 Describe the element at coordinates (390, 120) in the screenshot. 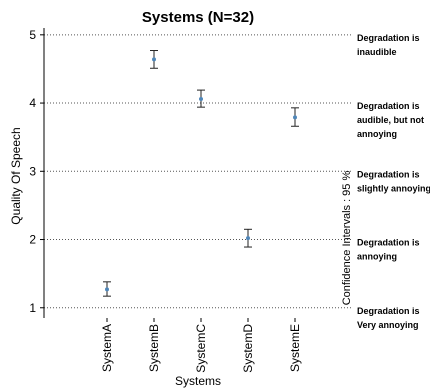

I see `degradation-annotation: audible, but not` at that location.